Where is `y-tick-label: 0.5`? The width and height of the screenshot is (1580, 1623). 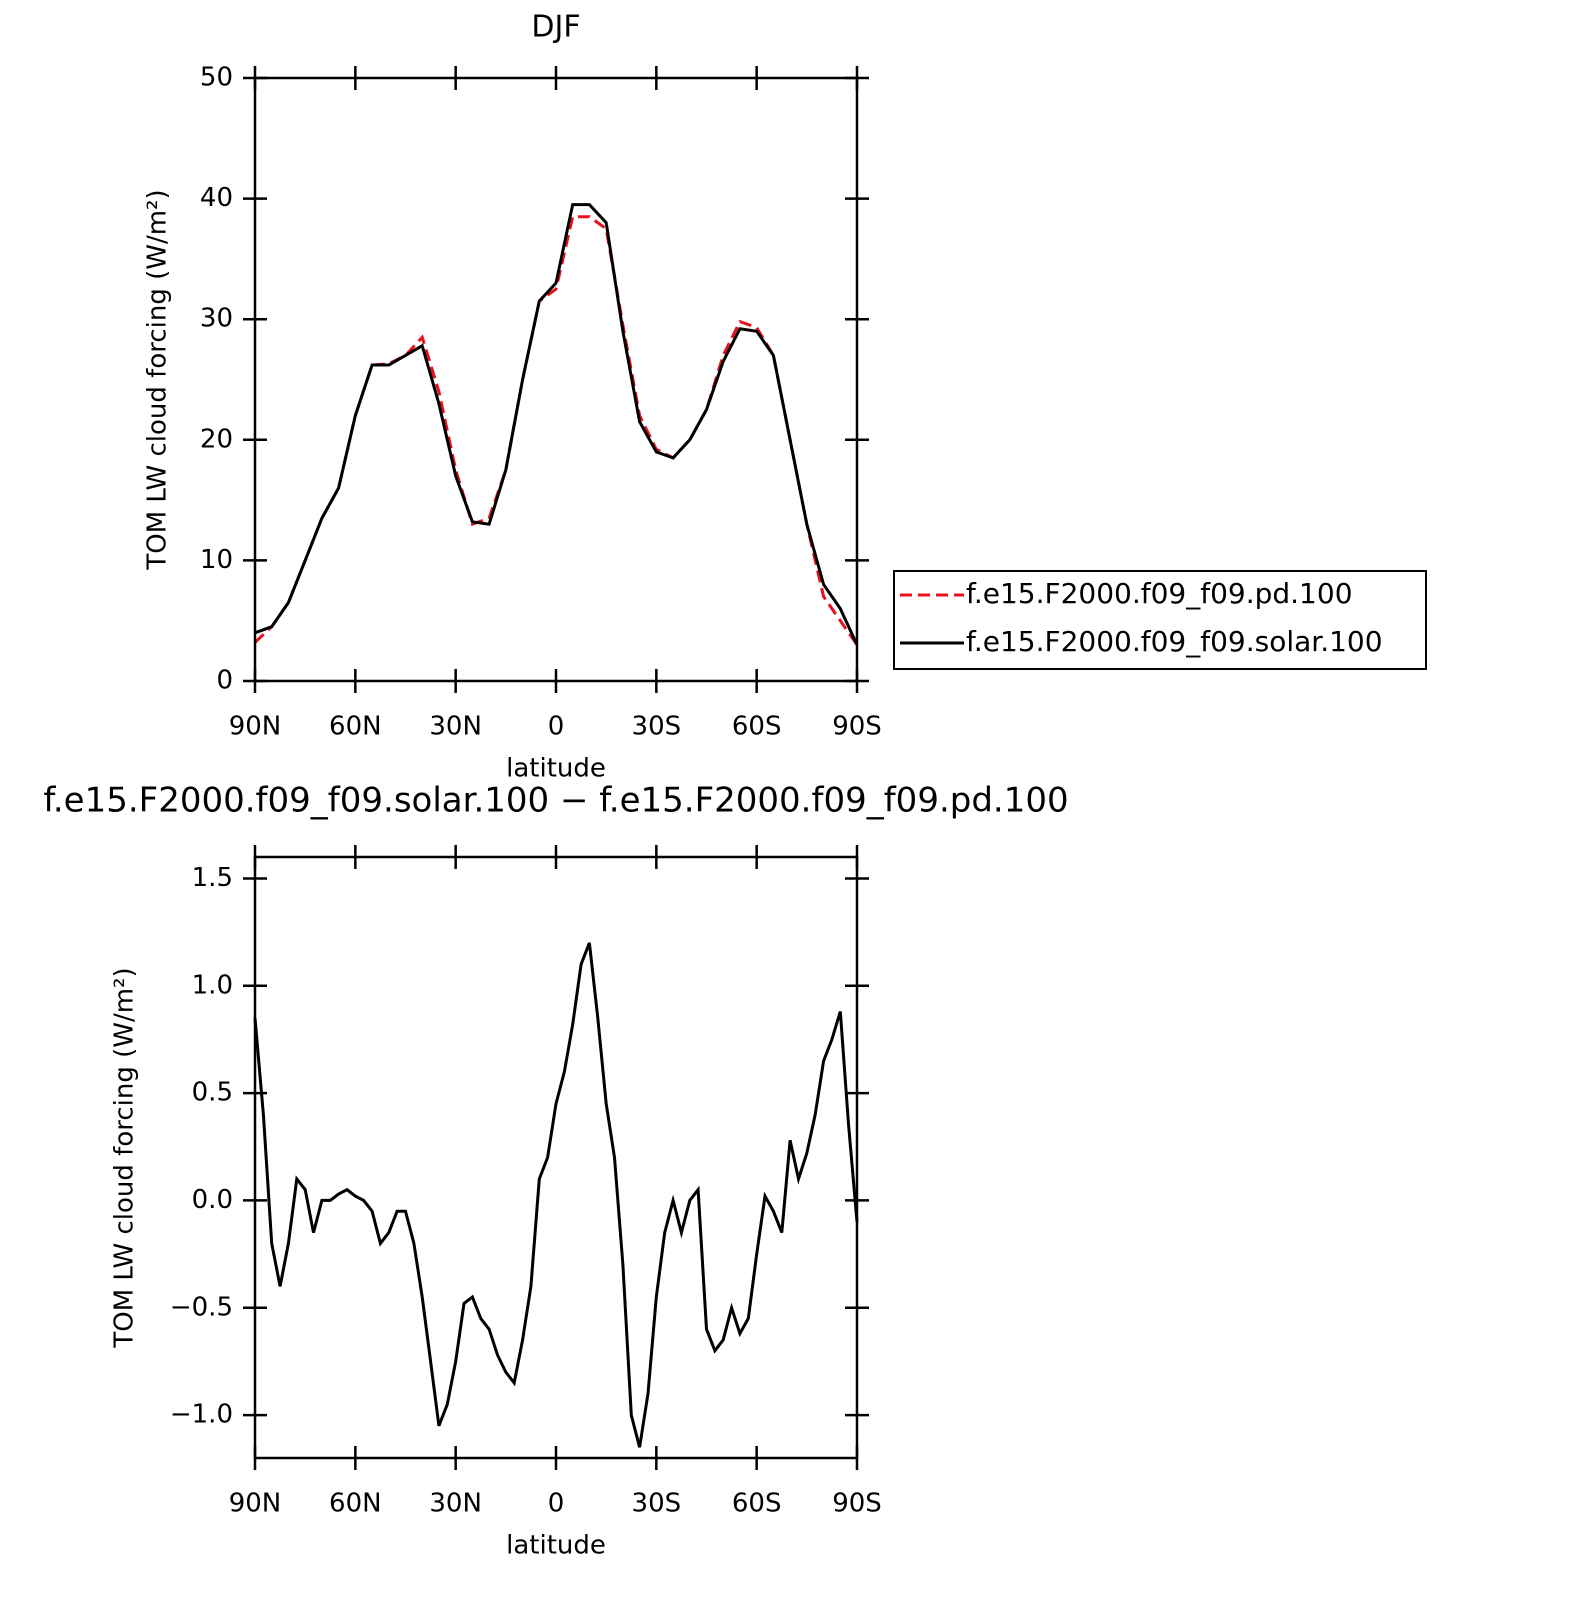 y-tick-label: 0.5 is located at coordinates (212, 1093).